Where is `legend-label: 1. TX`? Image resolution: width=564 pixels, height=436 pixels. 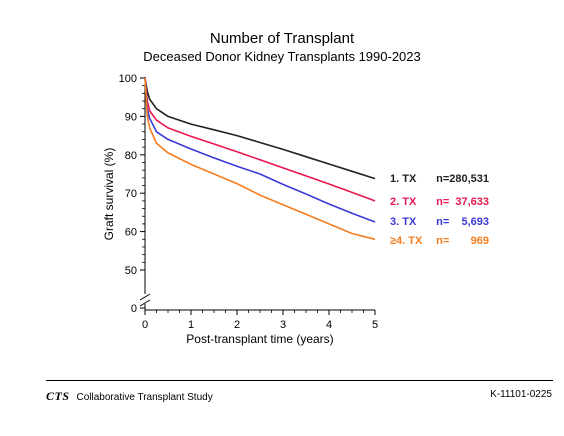
legend-label: 1. TX is located at coordinates (403, 179).